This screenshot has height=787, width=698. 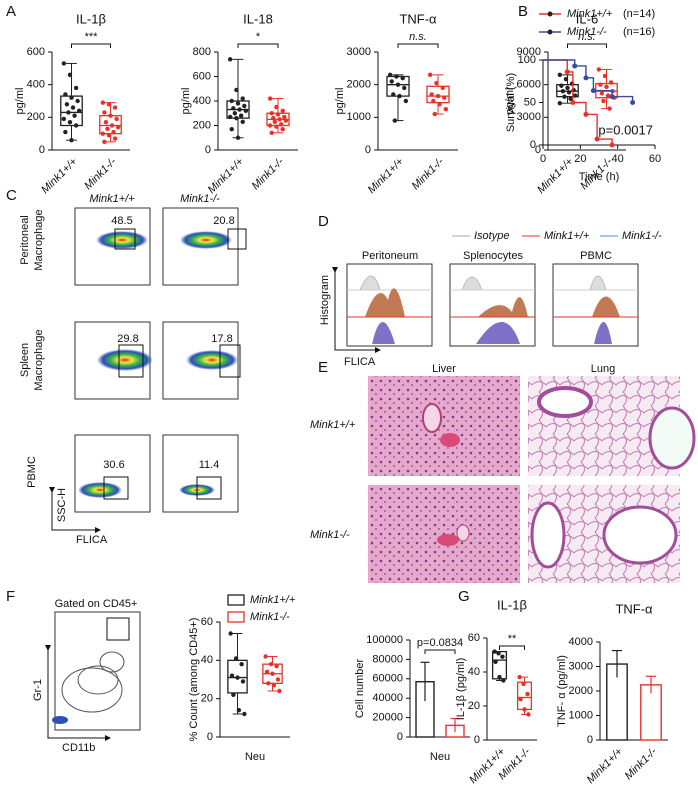 I want to click on annotation: n.s., so click(x=587, y=37).